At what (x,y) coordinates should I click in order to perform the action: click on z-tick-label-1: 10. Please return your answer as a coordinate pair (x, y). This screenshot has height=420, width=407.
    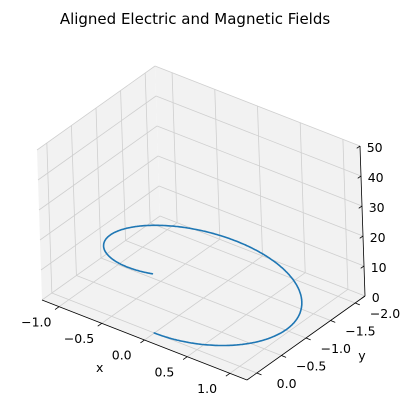
    Looking at the image, I should click on (379, 267).